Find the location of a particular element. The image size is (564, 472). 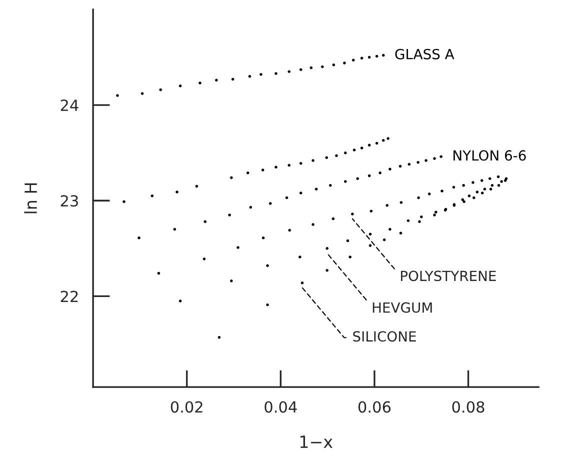

x-tick-label: 0.02 is located at coordinates (186, 407).